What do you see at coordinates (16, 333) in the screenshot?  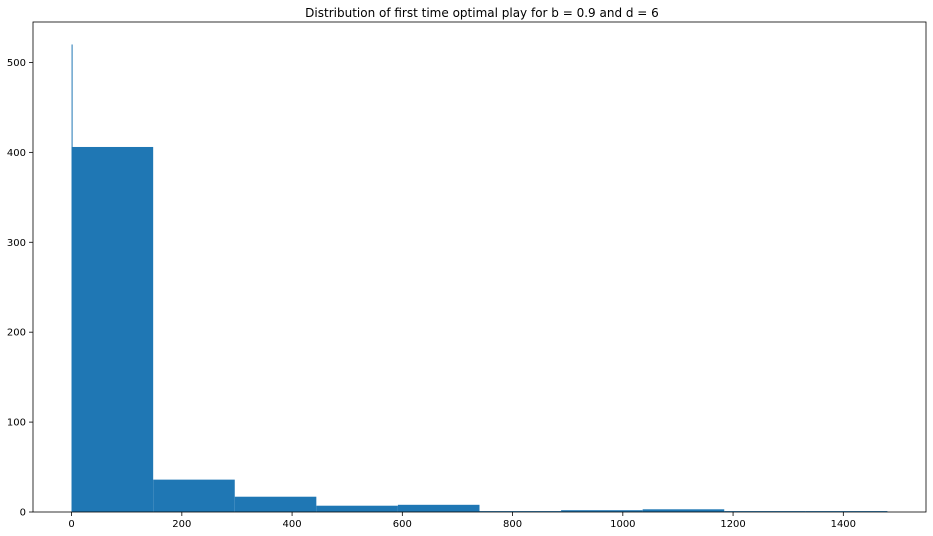 I see `y-tick-label-2: 200` at bounding box center [16, 333].